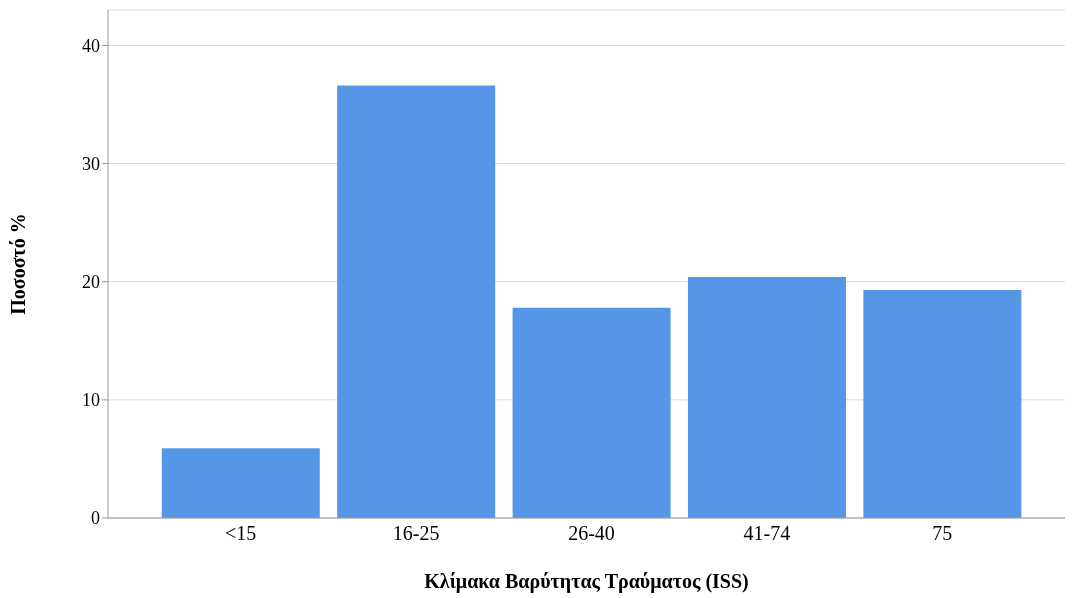  Describe the element at coordinates (18, 264) in the screenshot. I see `y-axis-title: Ποσοστό %` at that location.